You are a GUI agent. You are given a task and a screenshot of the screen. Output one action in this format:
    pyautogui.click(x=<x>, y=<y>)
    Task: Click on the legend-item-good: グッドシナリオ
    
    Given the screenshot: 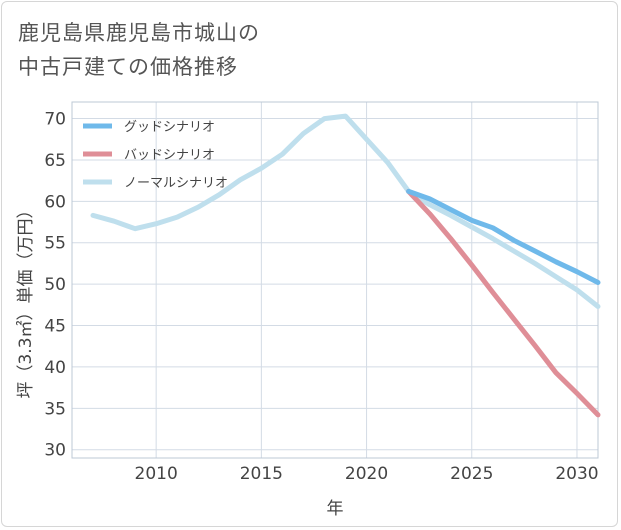 What is the action you would take?
    pyautogui.click(x=149, y=127)
    